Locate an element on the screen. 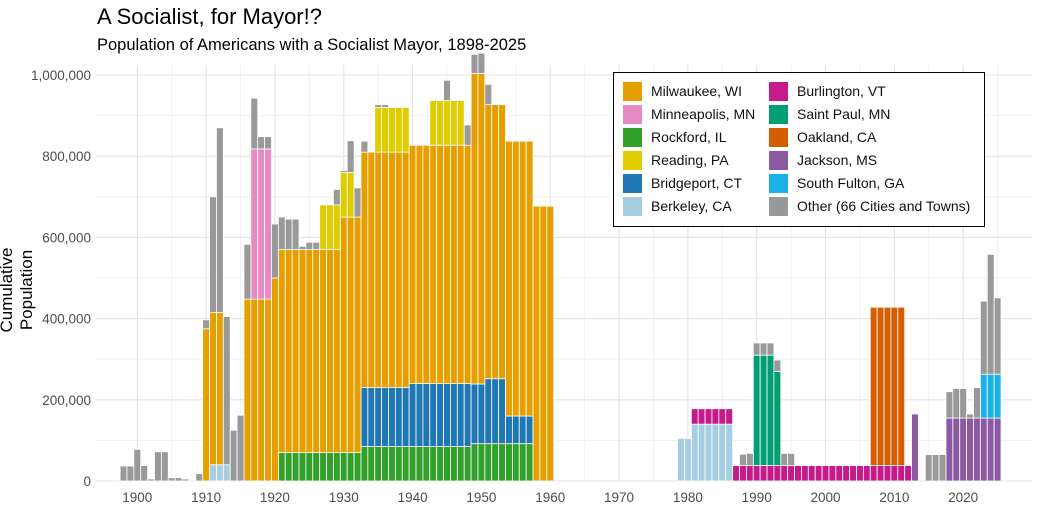  x-tick-label: 1980 is located at coordinates (688, 497).